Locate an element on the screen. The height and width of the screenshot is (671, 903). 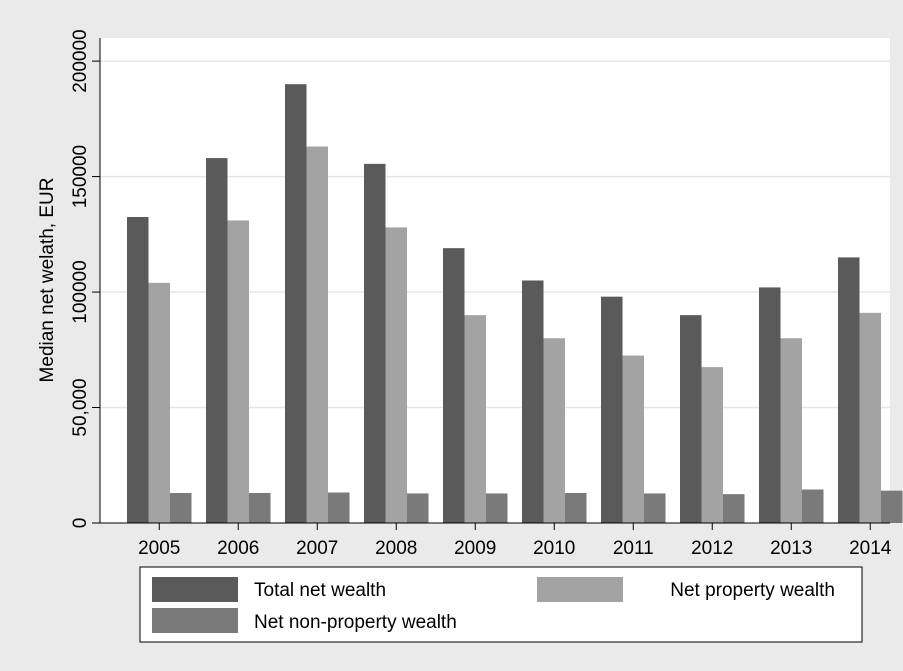
y-axis-label: Median net welath, EUR is located at coordinates (47, 280).